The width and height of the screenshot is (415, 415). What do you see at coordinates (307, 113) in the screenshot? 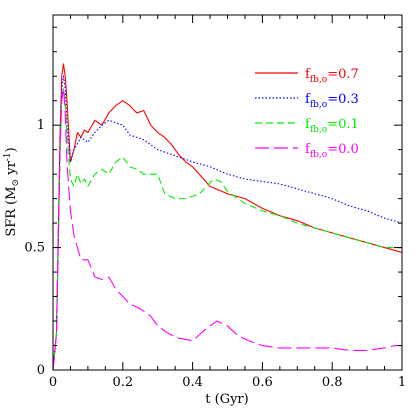
I see `legend: ffb,o=0.7 ffb,o=0.3 ffb,o=0.1 ffb,o=0.0` at bounding box center [307, 113].